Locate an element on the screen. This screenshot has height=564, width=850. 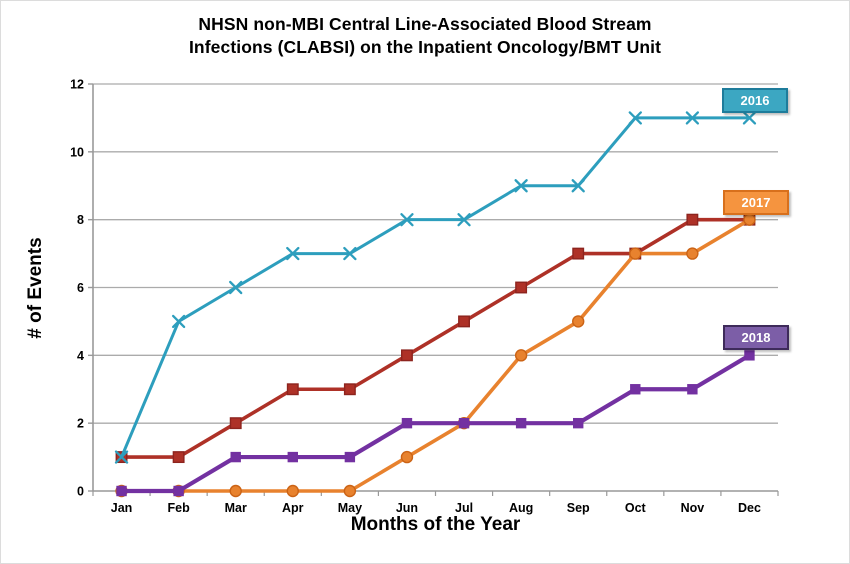
y-tick-label: 6 is located at coordinates (80, 288).